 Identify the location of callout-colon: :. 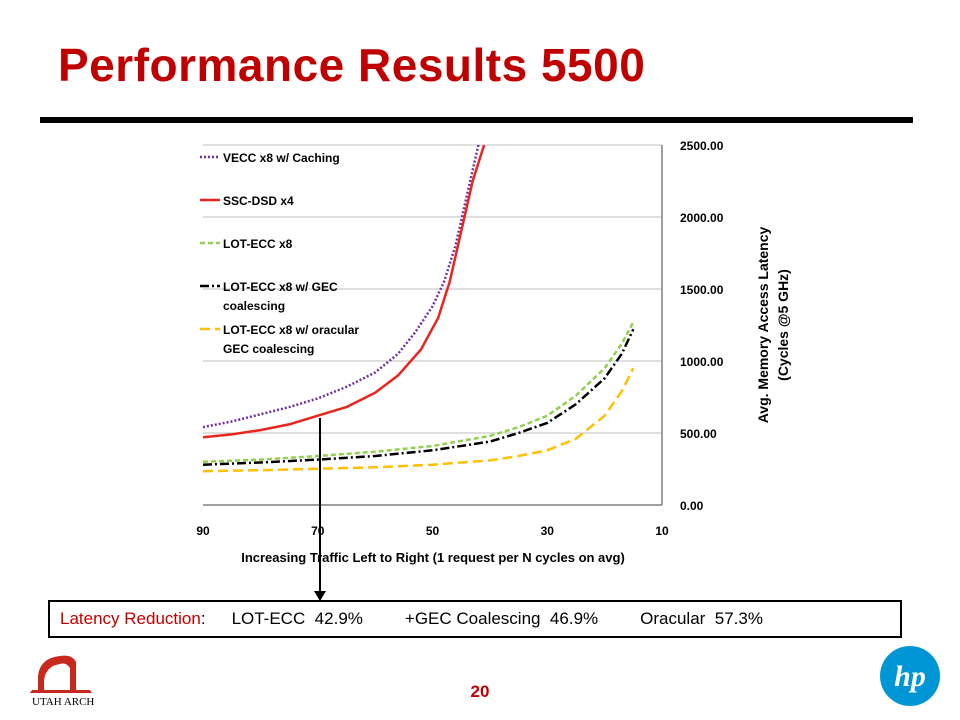
(203, 618).